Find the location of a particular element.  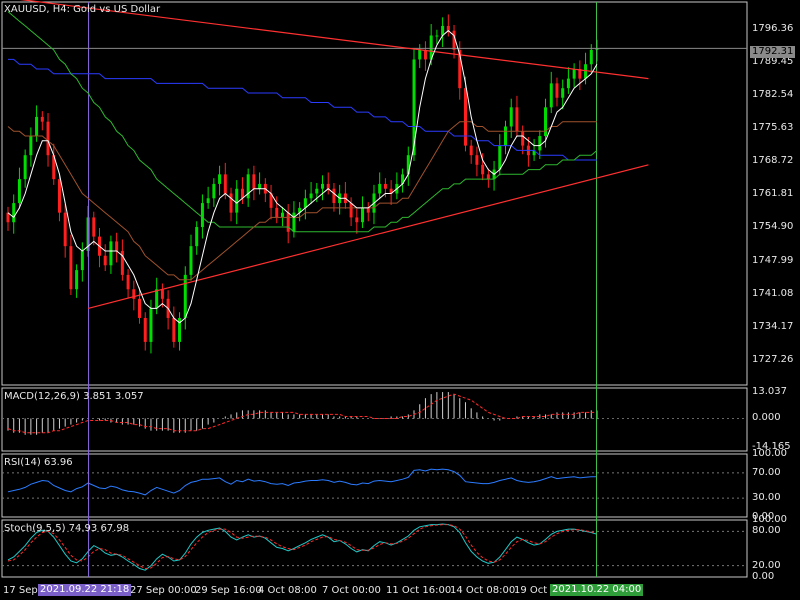

rsi-panel-frame is located at coordinates (374, 485).